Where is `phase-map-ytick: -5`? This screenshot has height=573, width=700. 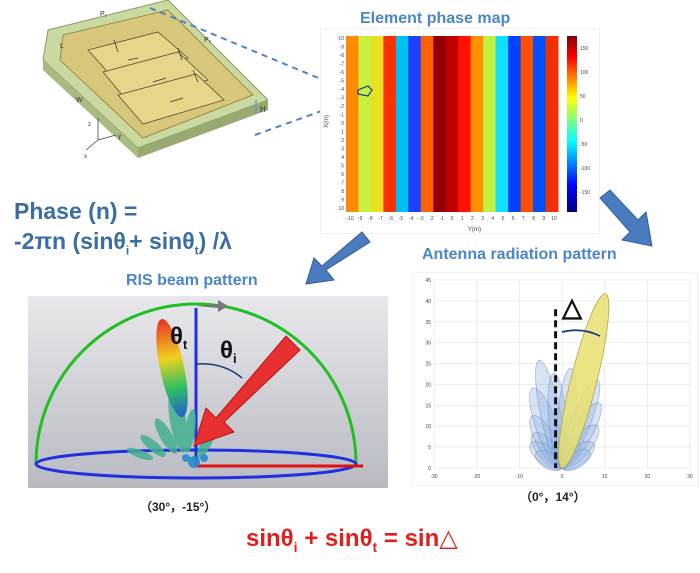 phase-map-ytick: -5 is located at coordinates (342, 82).